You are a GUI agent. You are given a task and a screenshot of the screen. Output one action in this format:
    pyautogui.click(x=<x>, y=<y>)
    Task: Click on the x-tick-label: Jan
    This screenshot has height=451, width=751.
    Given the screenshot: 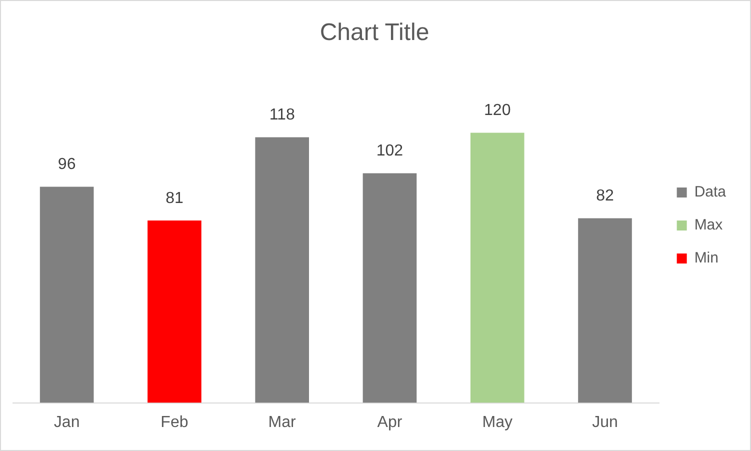 What is the action you would take?
    pyautogui.click(x=67, y=422)
    